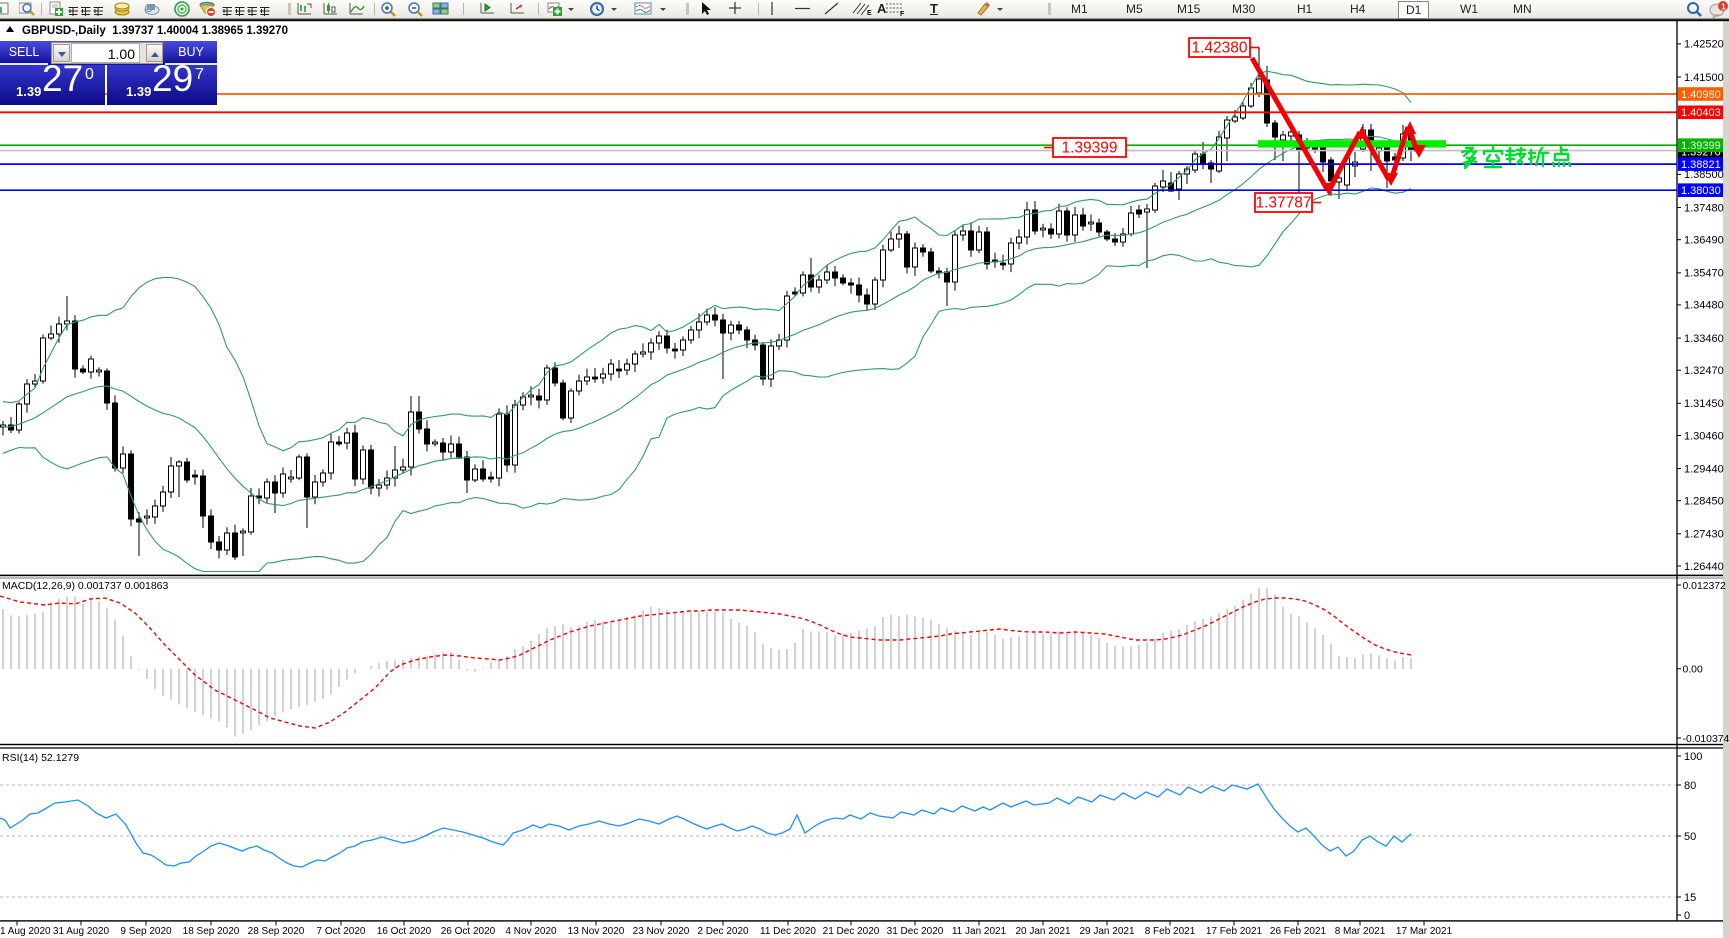 The image size is (1729, 938). What do you see at coordinates (40, 758) in the screenshot?
I see `svg-text: RSI(14) 52.1279` at bounding box center [40, 758].